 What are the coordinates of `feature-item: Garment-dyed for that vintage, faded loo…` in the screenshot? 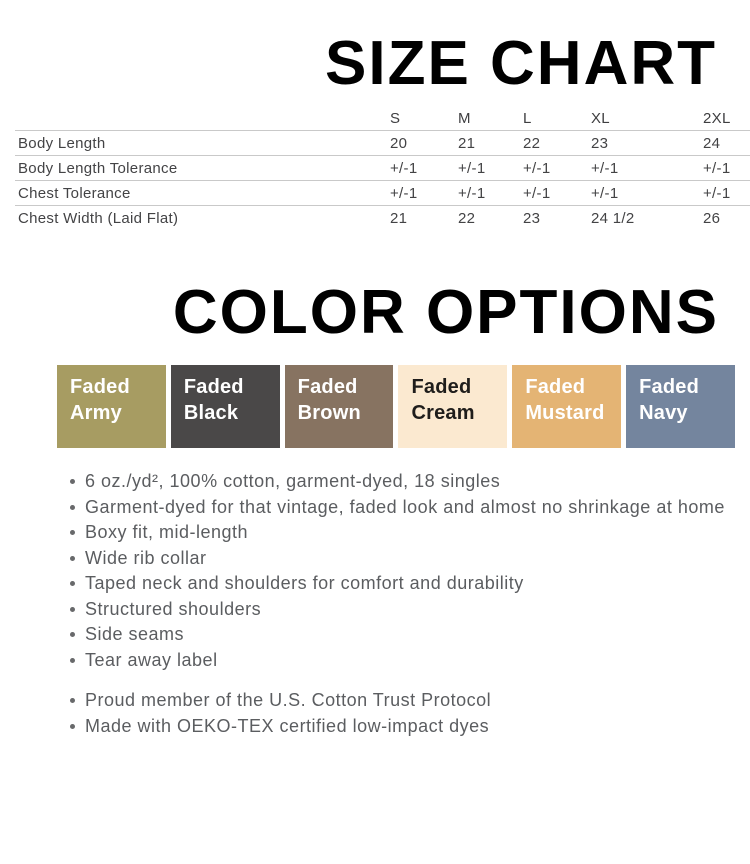 It's located at (409, 508).